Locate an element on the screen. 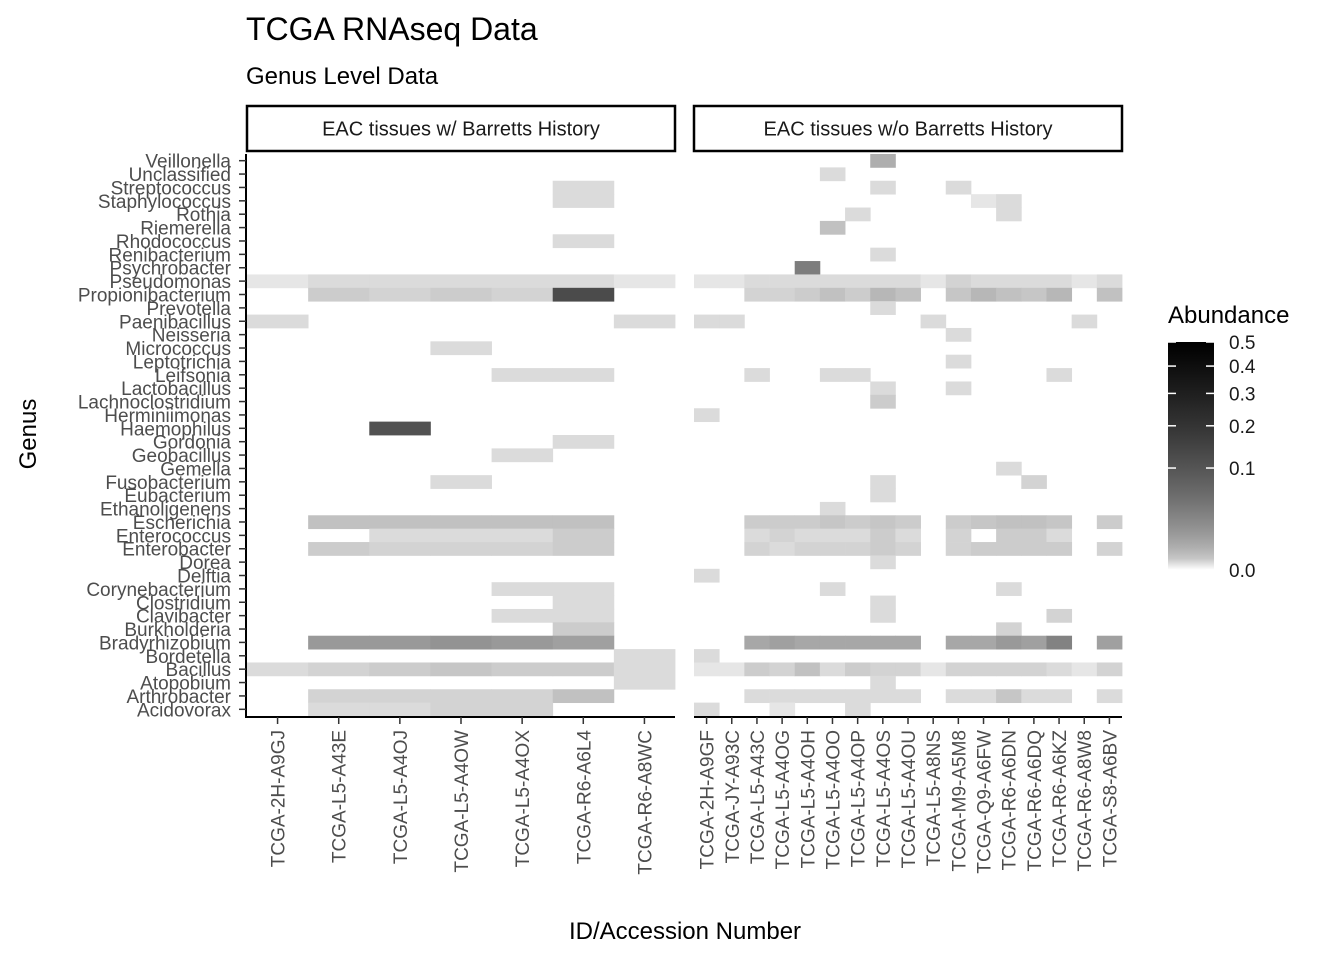 The width and height of the screenshot is (1344, 960). x-tick-label-tcga-l5-a4ou: TCGA-L5-A4OU is located at coordinates (909, 799).